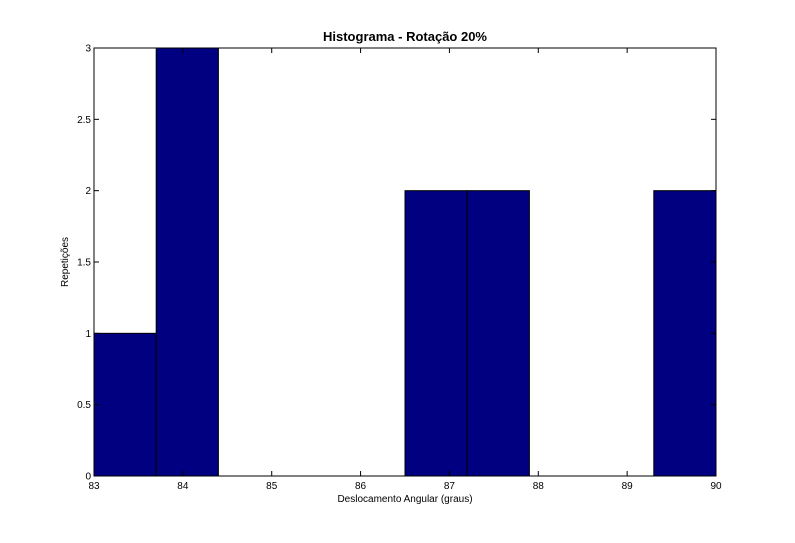  I want to click on x-tick-label: 86, so click(361, 486).